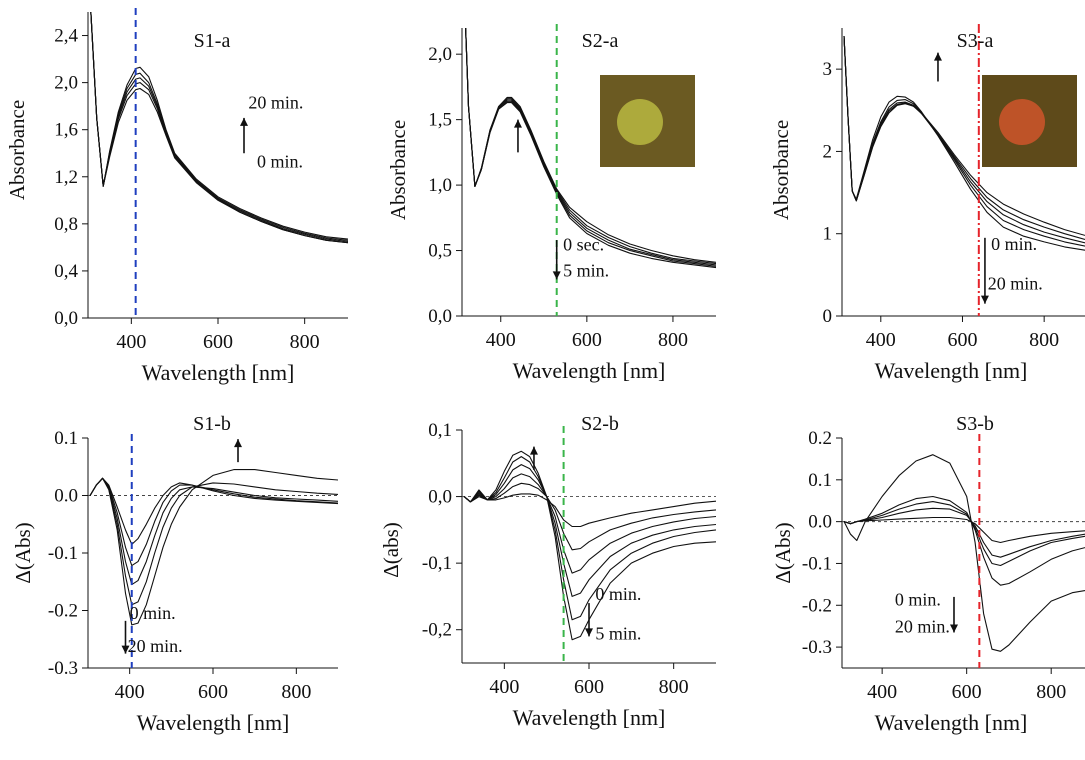 This screenshot has height=760, width=1085. What do you see at coordinates (820, 438) in the screenshot?
I see `y-tick-label: 0.2` at bounding box center [820, 438].